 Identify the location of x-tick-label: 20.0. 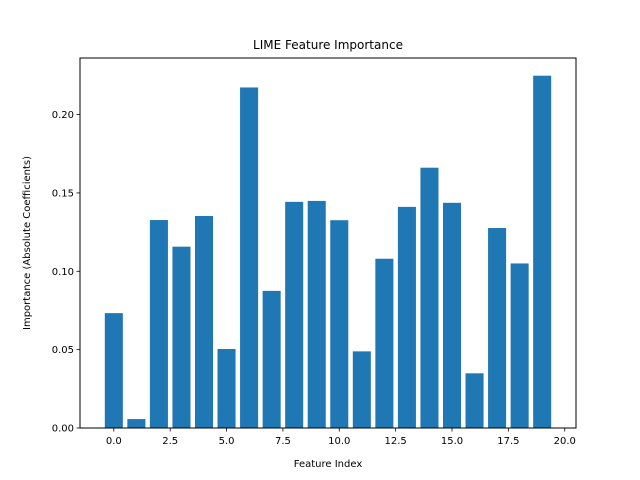
(565, 441).